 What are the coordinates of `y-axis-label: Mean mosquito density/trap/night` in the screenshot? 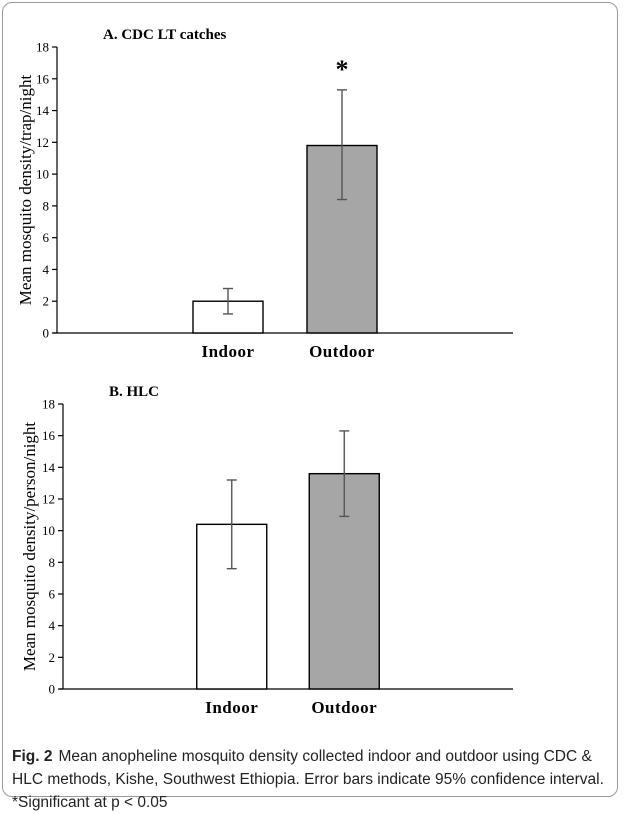 It's located at (25, 190).